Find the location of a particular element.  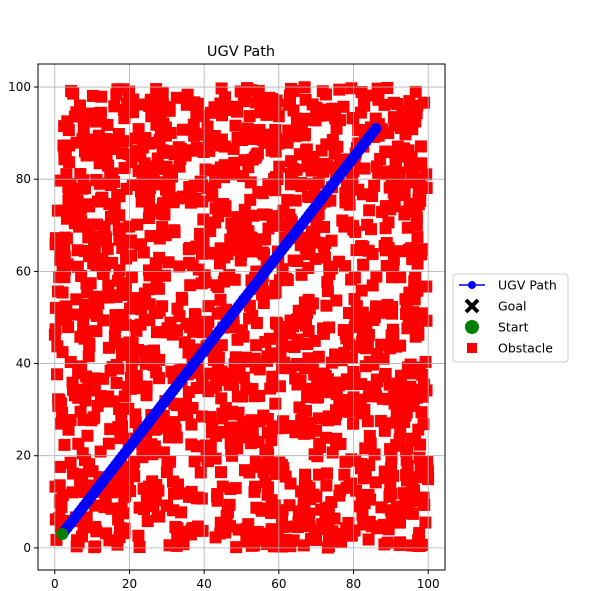

legend: UGV Path Goal Start Obstacle is located at coordinates (510, 318).